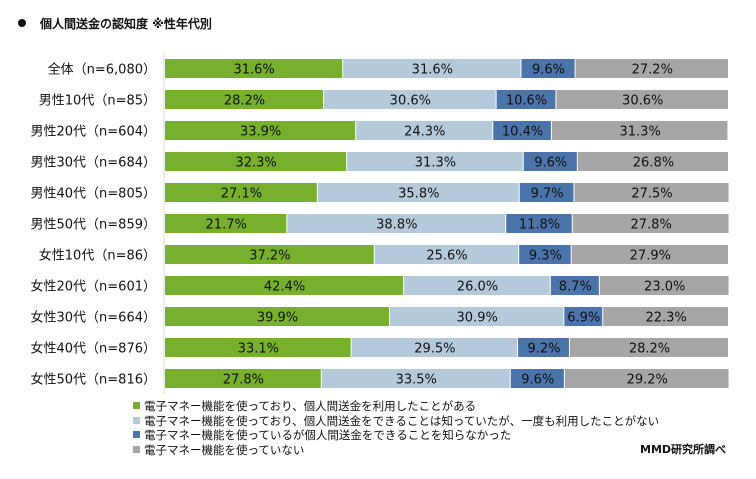 The width and height of the screenshot is (756, 479). What do you see at coordinates (328, 435) in the screenshot?
I see `legend-label: 電子マネー機能を使っているが個人間送金をできることを知らなかった` at bounding box center [328, 435].